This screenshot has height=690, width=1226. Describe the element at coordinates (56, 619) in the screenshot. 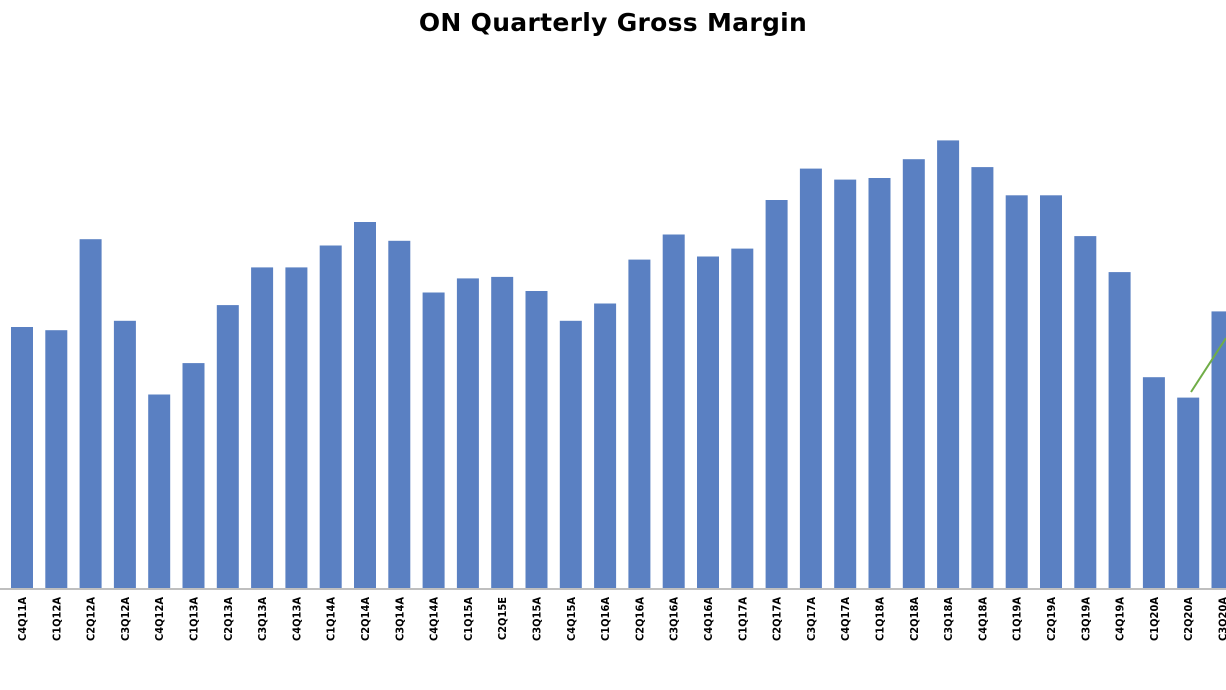

I see `x-tick-label: C1Q12A` at that location.